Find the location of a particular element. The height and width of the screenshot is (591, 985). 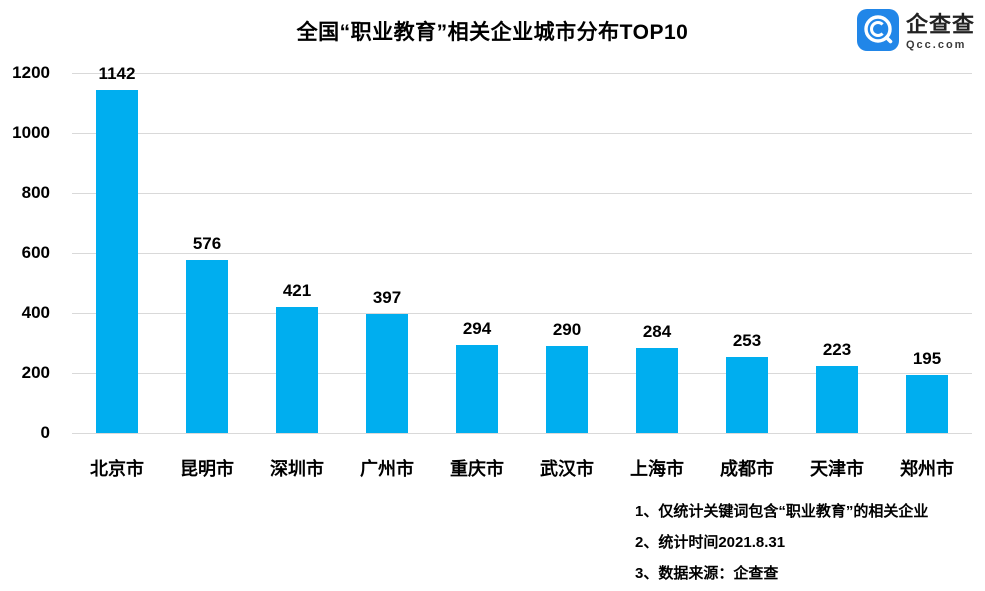

bar-value-label: 421 is located at coordinates (297, 290).